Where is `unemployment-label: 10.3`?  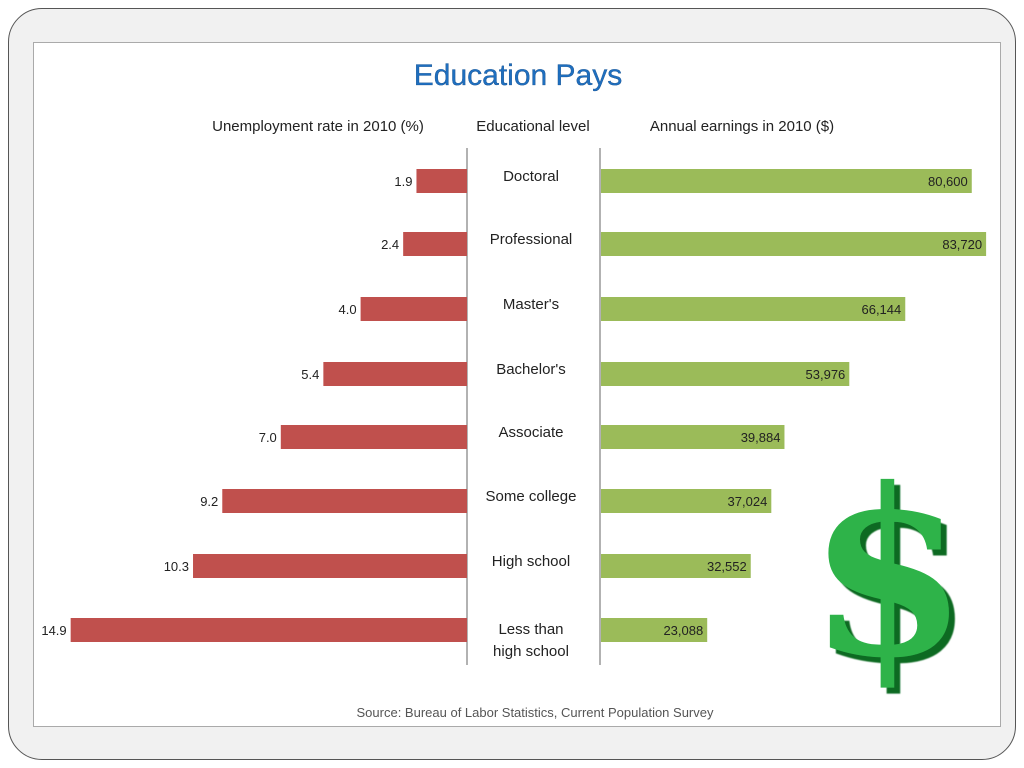
unemployment-label: 10.3 is located at coordinates (176, 566).